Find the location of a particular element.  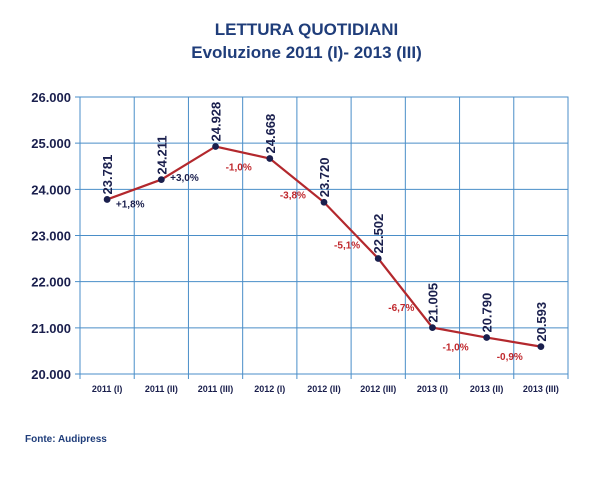

change-label: -6,7% is located at coordinates (401, 308).